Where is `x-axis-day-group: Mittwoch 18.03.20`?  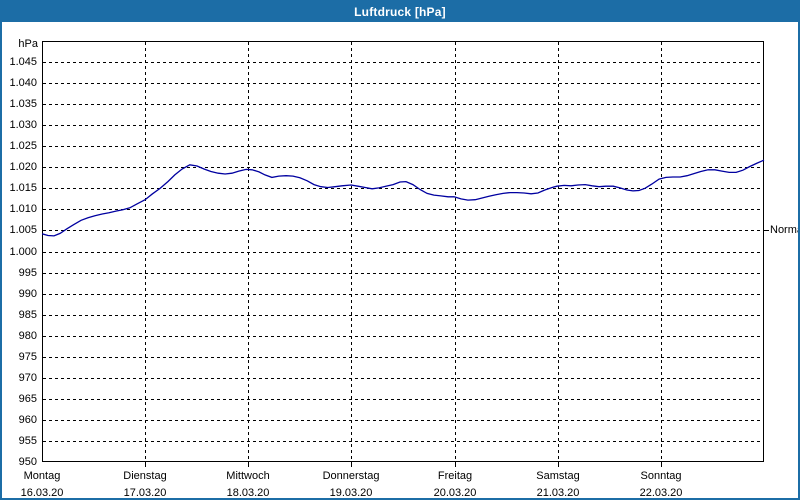 x-axis-day-group: Mittwoch 18.03.20 is located at coordinates (248, 484).